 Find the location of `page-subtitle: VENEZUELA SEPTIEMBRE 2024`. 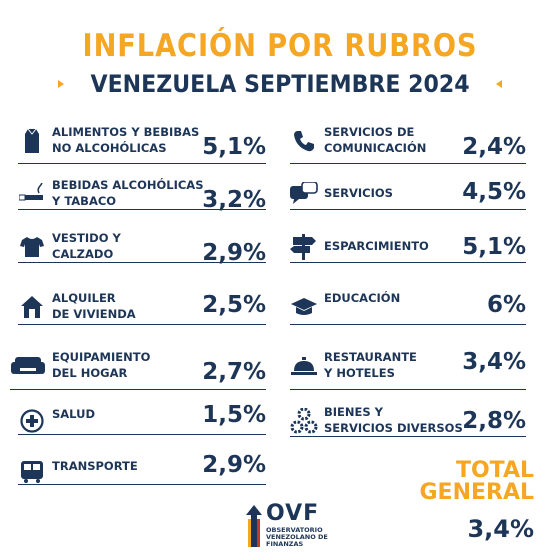

page-subtitle: VENEZUELA SEPTIEMBRE 2024 is located at coordinates (280, 84).